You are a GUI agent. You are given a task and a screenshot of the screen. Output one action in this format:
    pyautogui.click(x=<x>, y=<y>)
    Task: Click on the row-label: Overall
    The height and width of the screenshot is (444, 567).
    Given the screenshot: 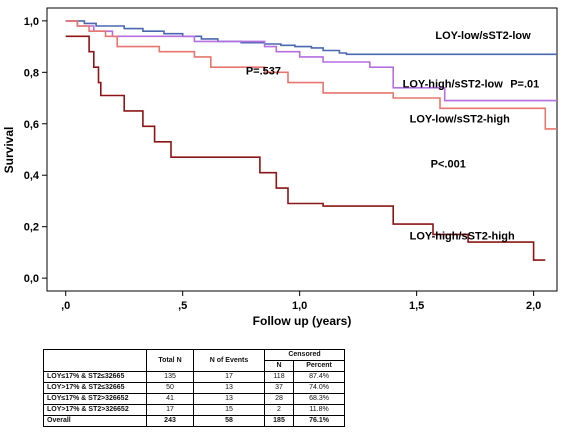 What is the action you would take?
    pyautogui.click(x=95, y=421)
    